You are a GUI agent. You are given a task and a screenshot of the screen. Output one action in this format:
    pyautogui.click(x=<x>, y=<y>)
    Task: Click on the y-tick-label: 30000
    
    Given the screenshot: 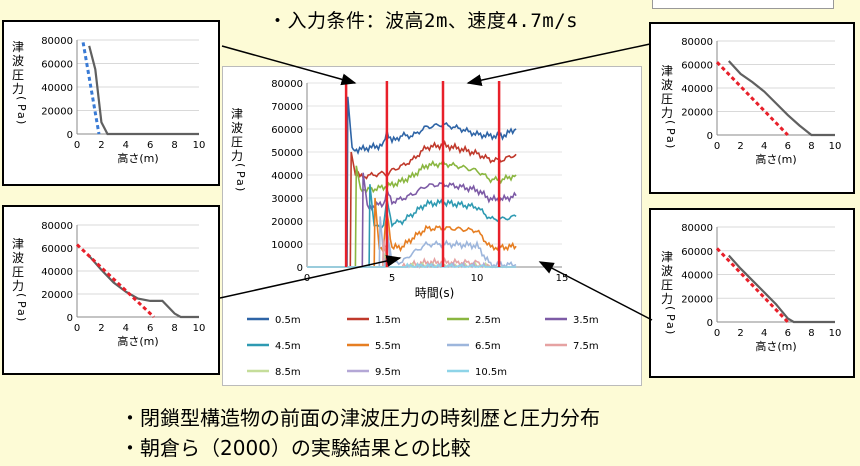 What is the action you would take?
    pyautogui.click(x=287, y=199)
    